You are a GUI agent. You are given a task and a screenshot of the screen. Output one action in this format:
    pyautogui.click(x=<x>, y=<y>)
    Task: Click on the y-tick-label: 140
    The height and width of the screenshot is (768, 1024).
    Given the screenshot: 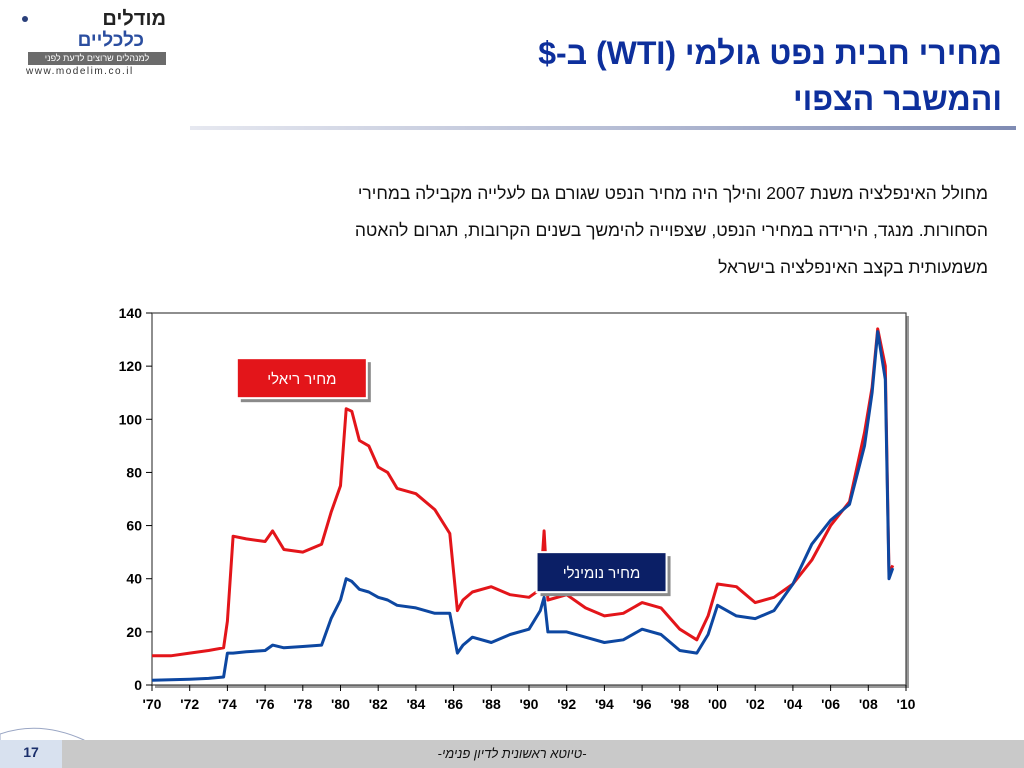 What is the action you would take?
    pyautogui.click(x=131, y=313)
    